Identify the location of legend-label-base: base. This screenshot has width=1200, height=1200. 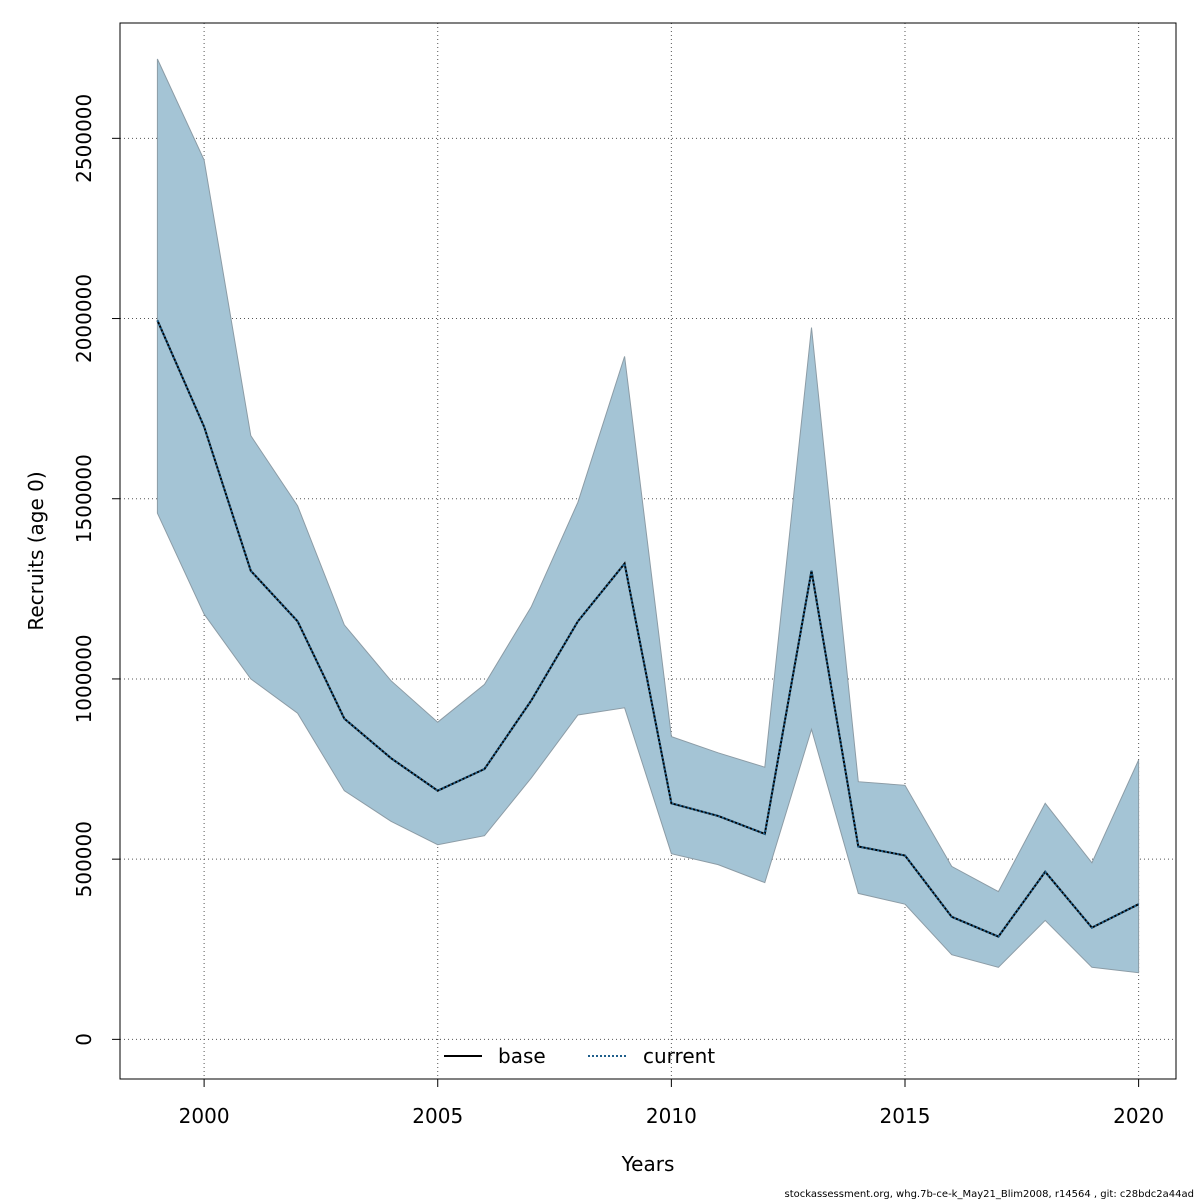
(522, 1056).